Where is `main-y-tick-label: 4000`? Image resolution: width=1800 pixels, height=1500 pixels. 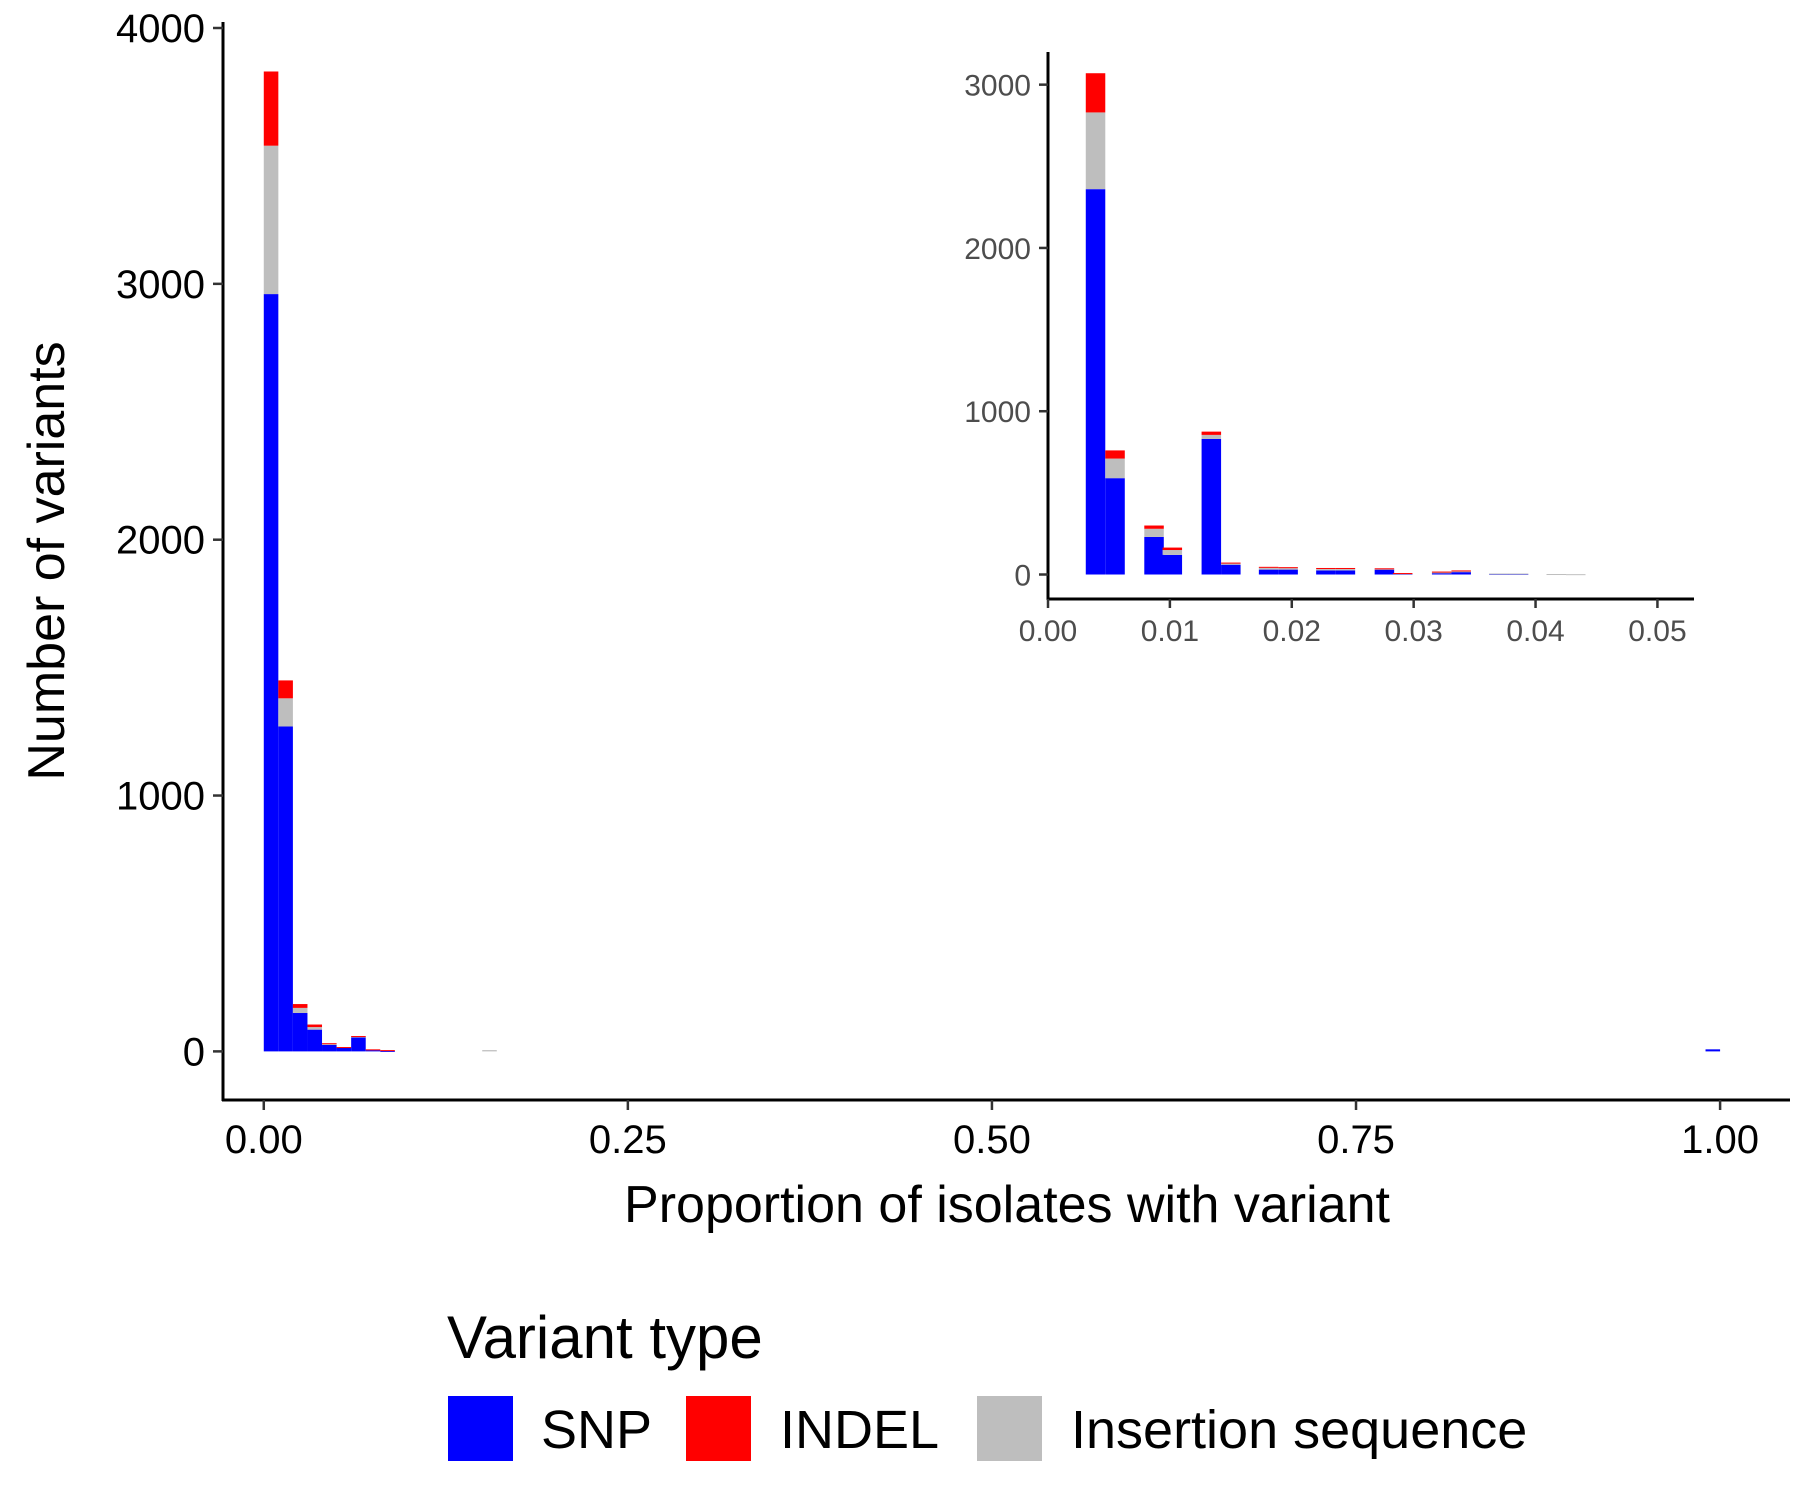 main-y-tick-label: 4000 is located at coordinates (160, 29).